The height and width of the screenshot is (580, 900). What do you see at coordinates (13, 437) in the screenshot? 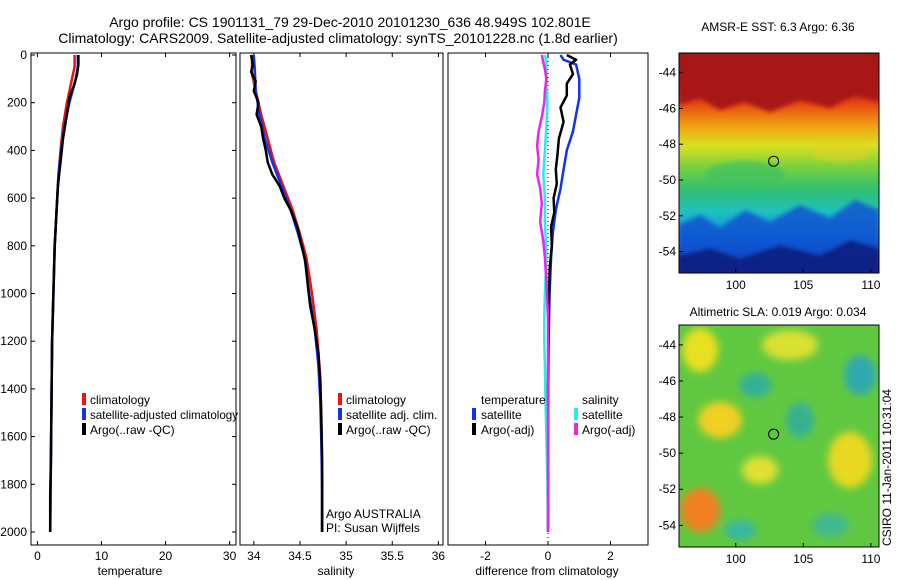
I see `depth-tick-label: 1600` at bounding box center [13, 437].